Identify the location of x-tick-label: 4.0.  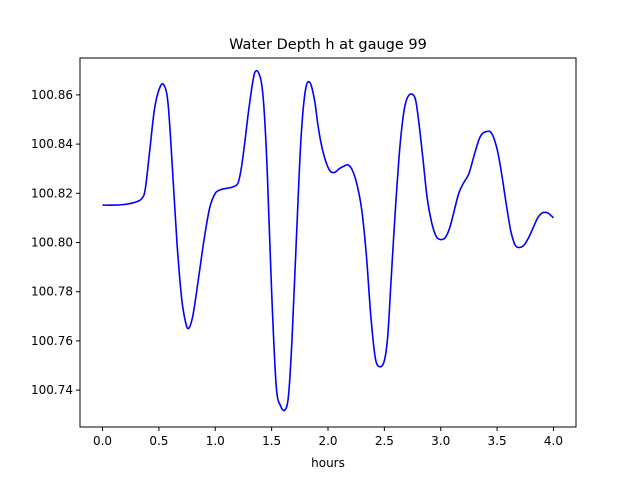
(553, 441).